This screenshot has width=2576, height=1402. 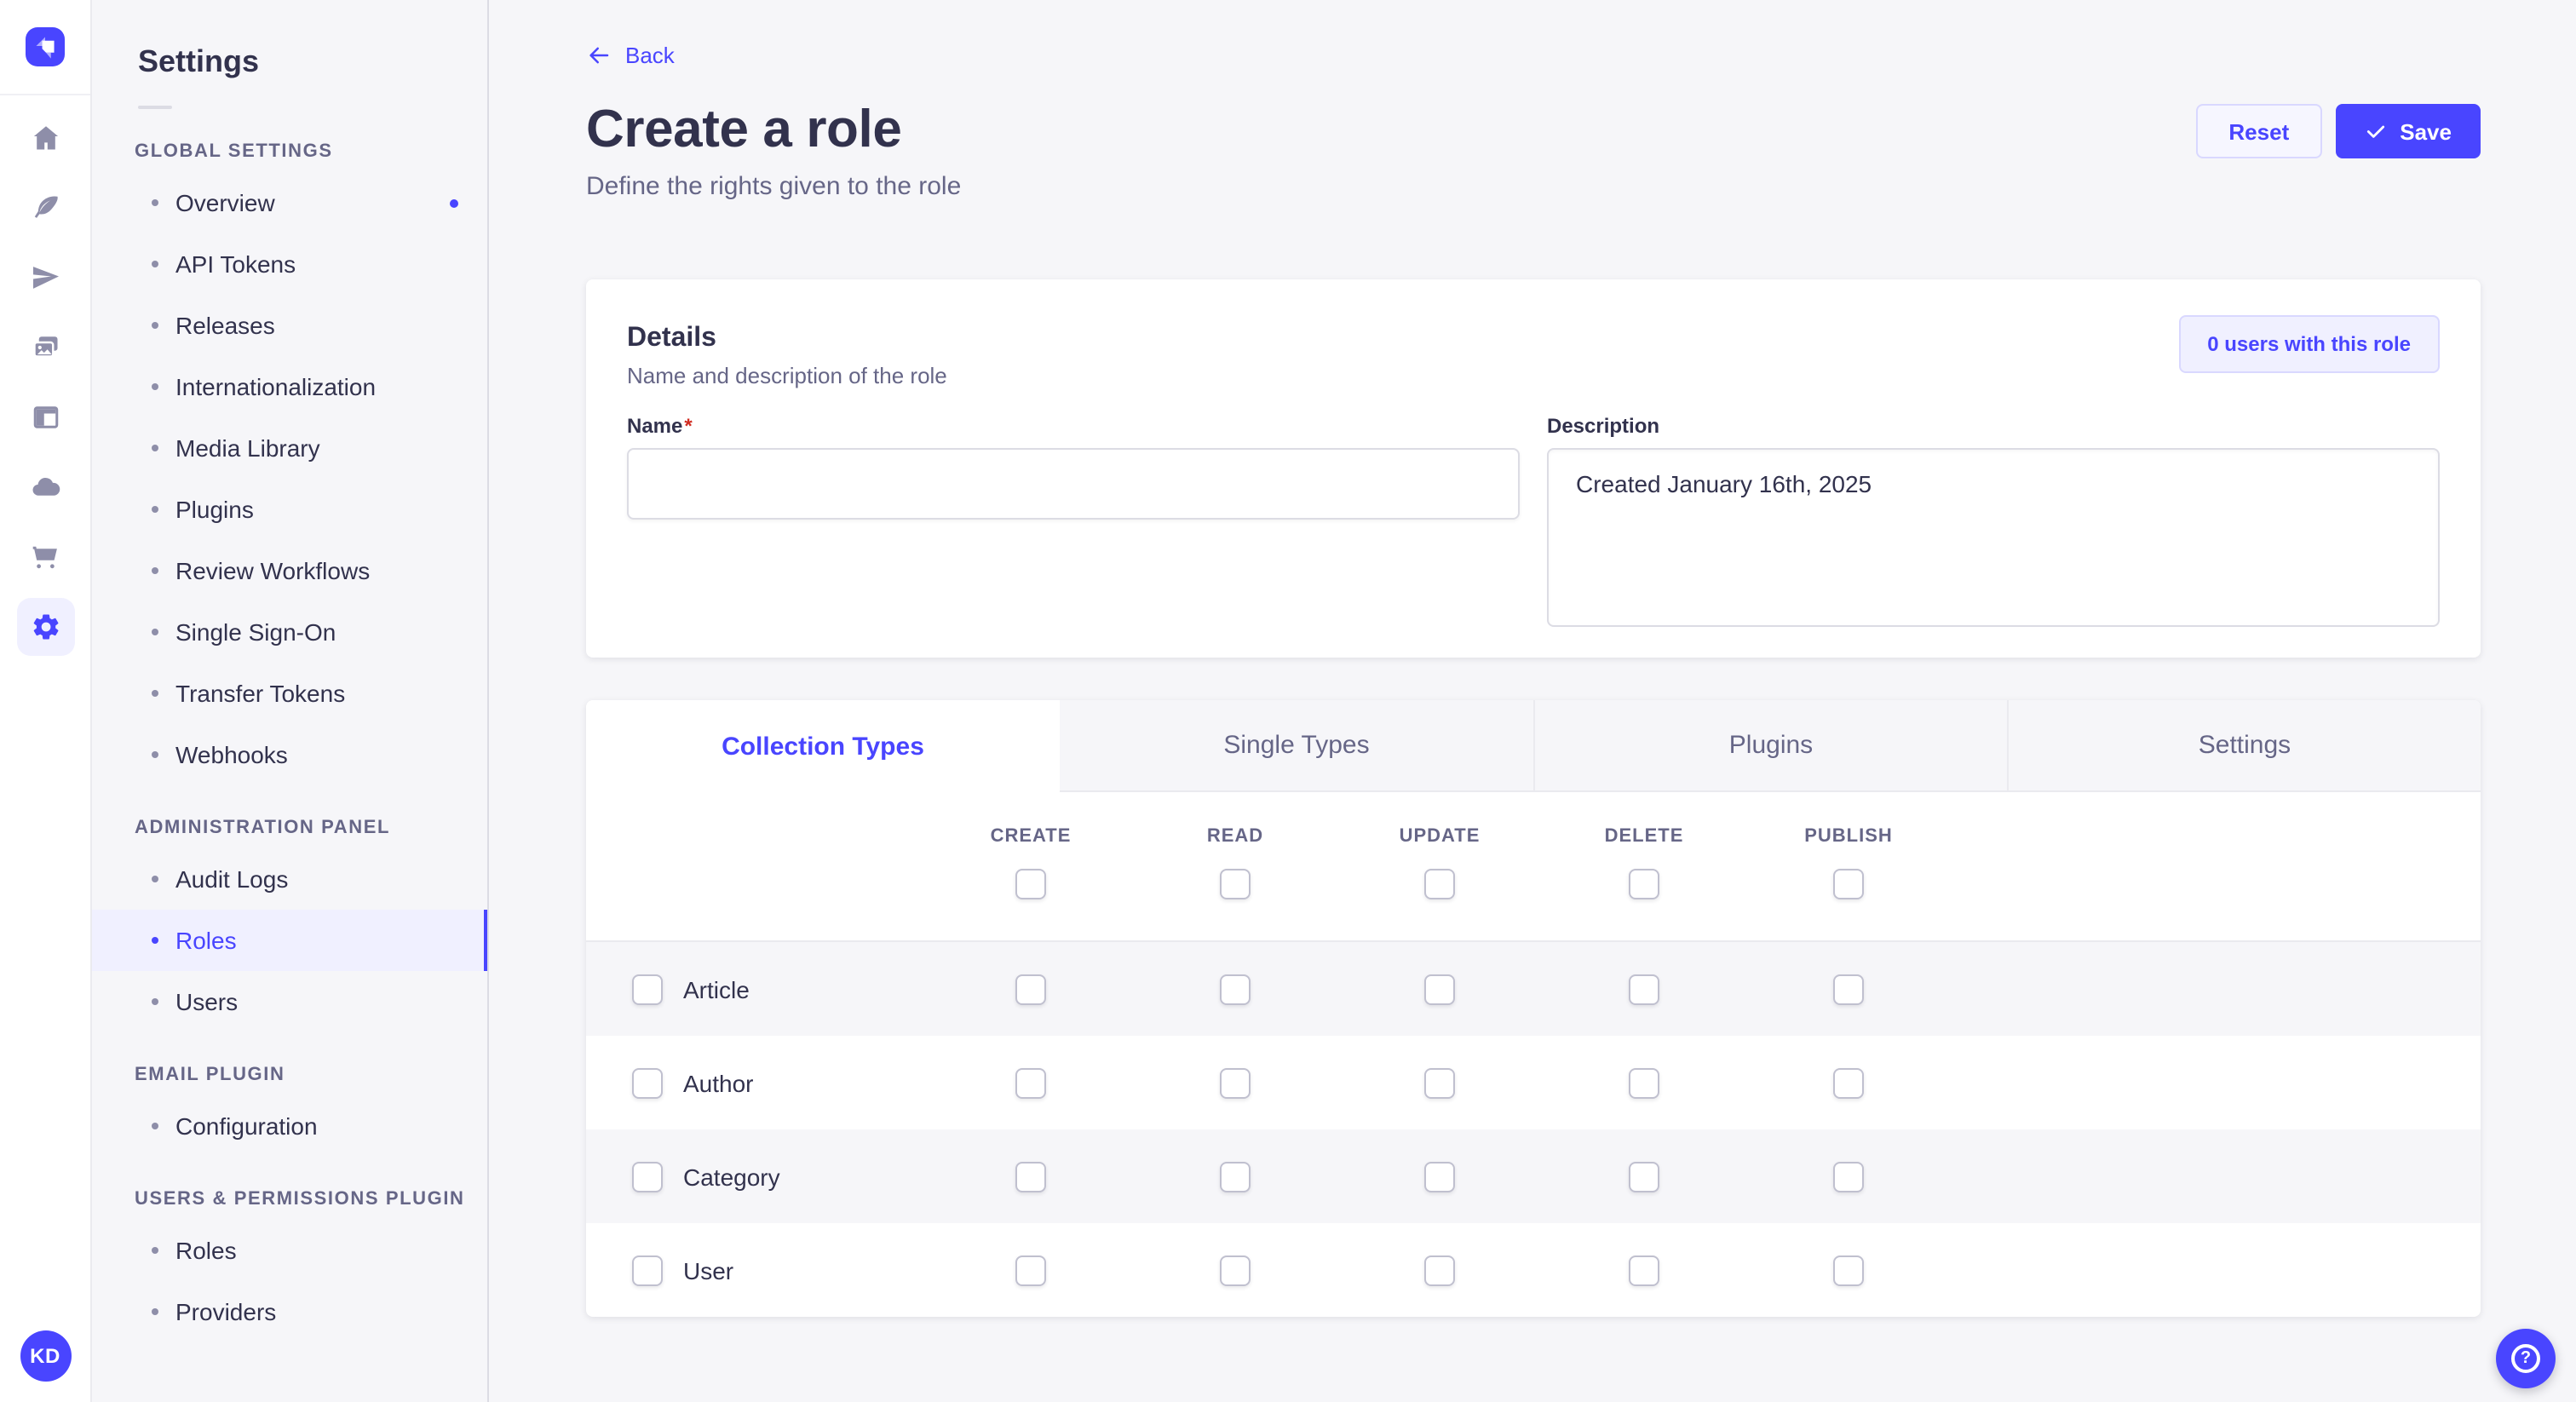 I want to click on sidebar-item-review-workflows: Review Workflows, so click(x=290, y=570).